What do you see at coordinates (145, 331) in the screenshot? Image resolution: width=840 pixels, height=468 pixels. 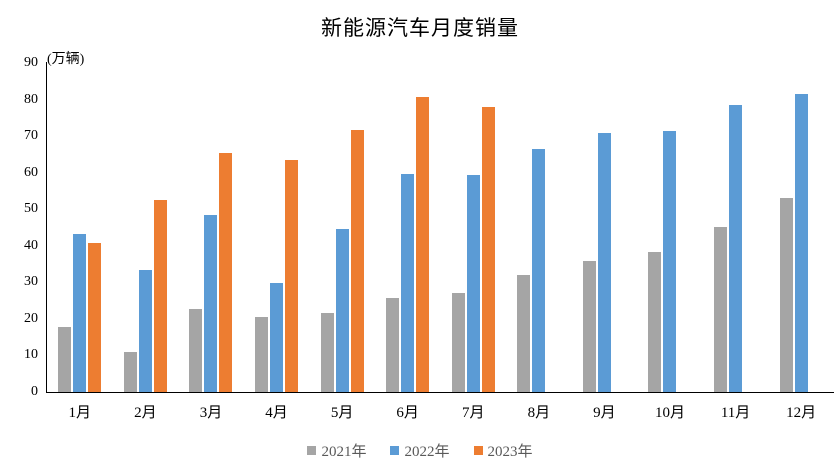 I see `bar-2022年-2月` at bounding box center [145, 331].